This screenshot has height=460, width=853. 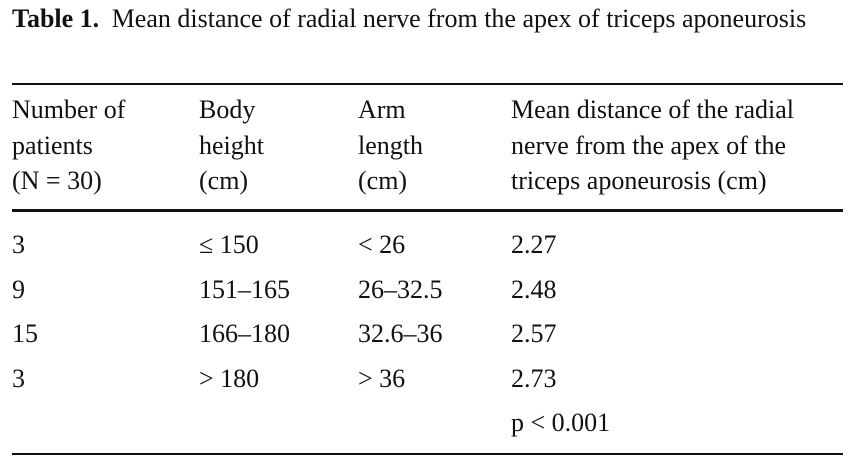 I want to click on table-cell: 26–32.5, so click(x=400, y=289).